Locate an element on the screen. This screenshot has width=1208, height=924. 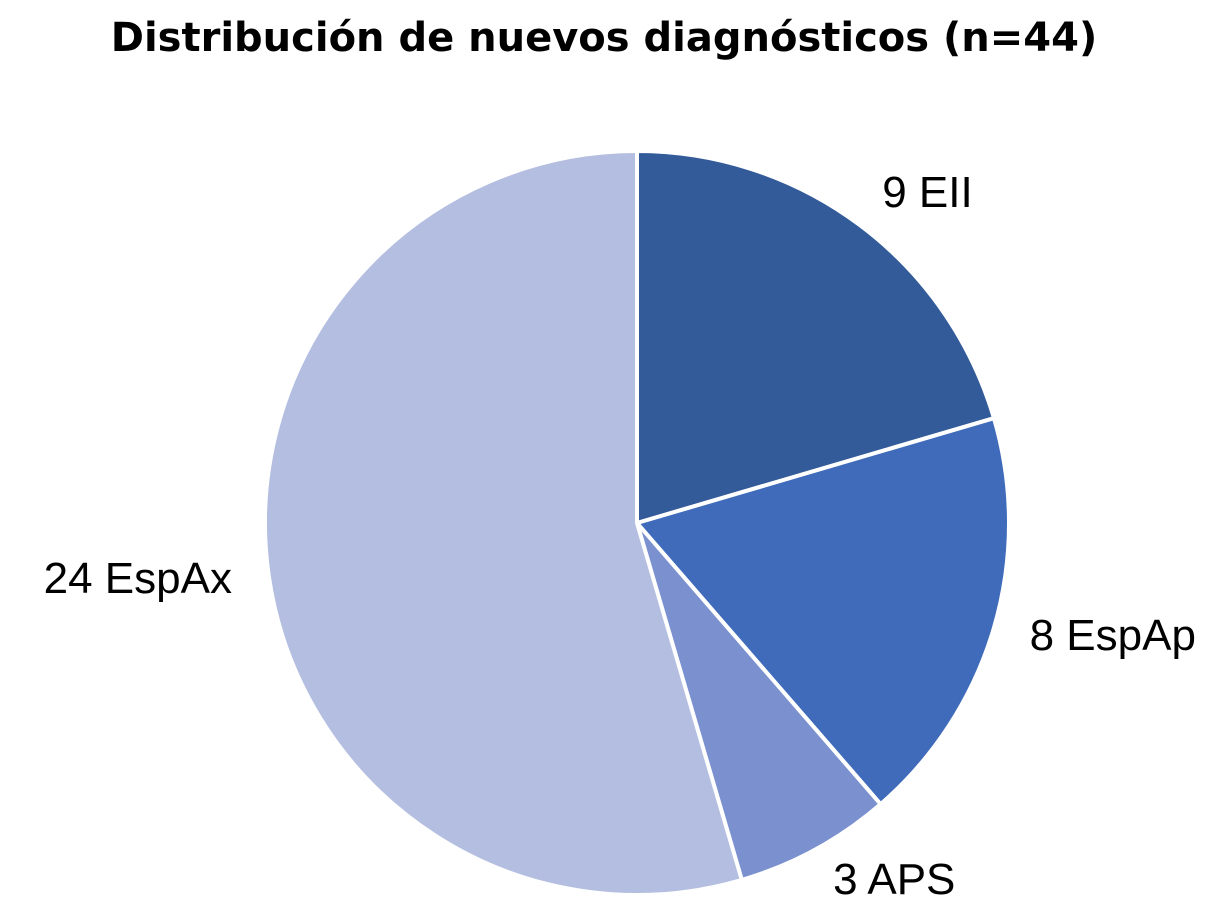
data-label: 3 APS is located at coordinates (894, 879).